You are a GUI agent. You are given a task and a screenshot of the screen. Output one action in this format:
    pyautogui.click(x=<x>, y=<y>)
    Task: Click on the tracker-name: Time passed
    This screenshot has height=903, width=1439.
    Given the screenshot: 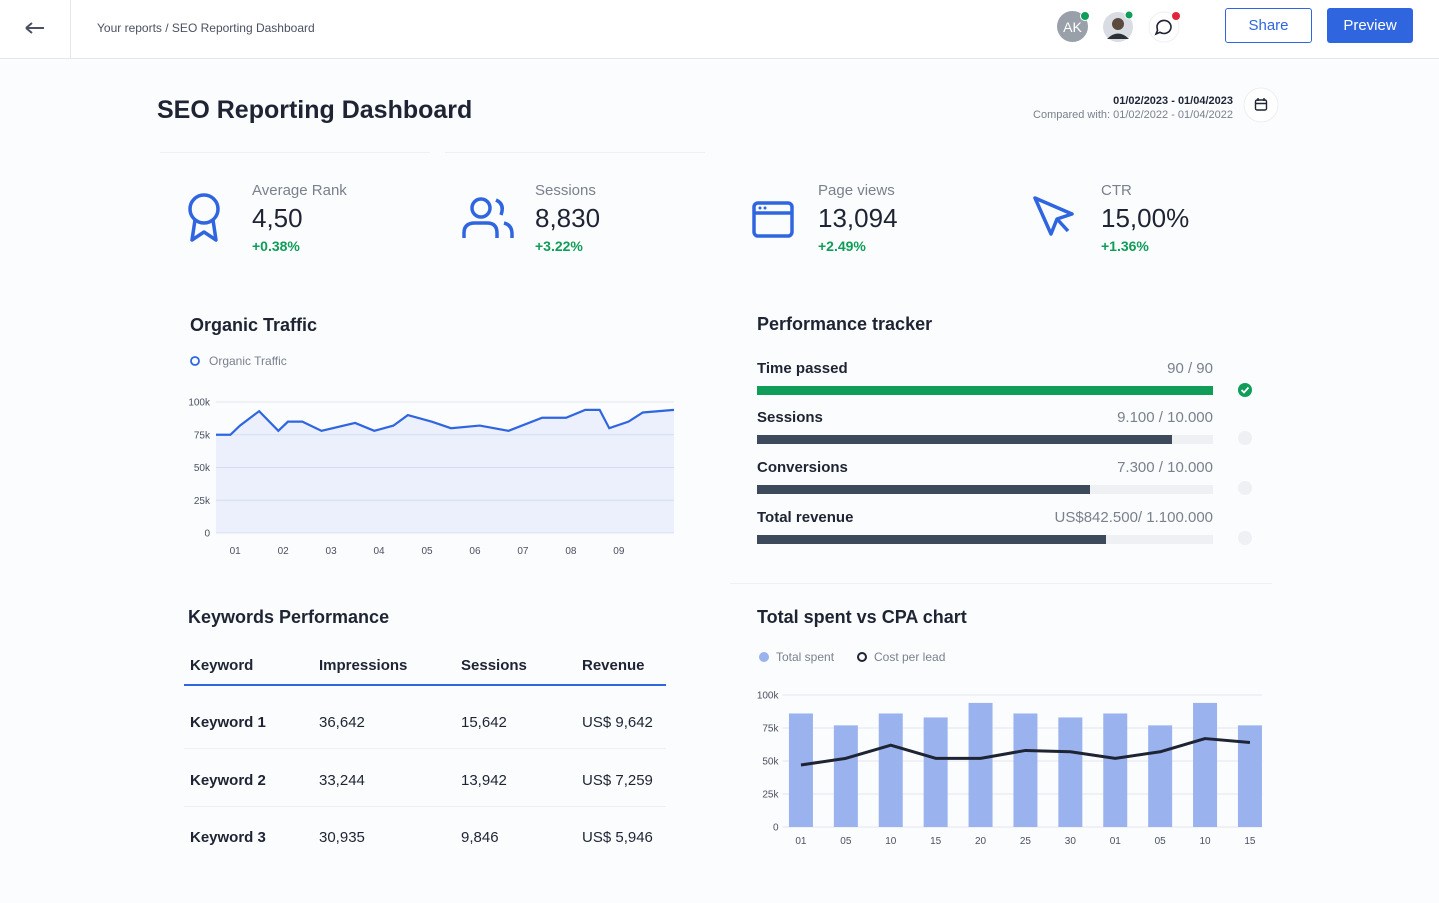 What is the action you would take?
    pyautogui.click(x=802, y=368)
    